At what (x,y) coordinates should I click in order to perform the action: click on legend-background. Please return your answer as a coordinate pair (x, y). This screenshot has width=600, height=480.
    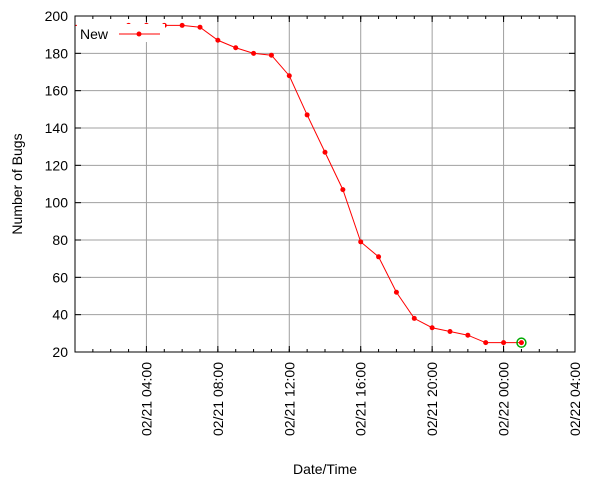
    Looking at the image, I should click on (121, 33).